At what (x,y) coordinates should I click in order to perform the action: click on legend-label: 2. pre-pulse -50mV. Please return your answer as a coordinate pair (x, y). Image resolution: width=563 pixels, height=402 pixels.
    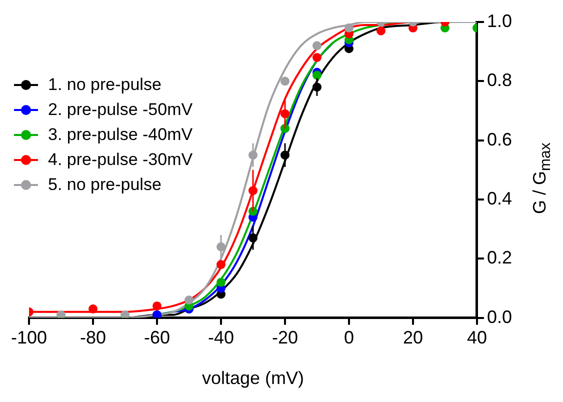
    Looking at the image, I should click on (120, 110).